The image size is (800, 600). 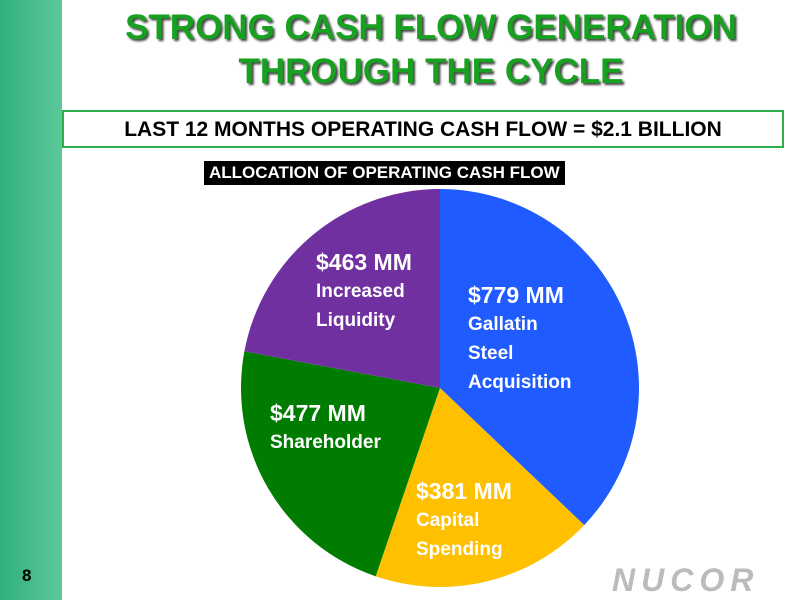 I want to click on value-label: $477 MM, so click(x=318, y=413).